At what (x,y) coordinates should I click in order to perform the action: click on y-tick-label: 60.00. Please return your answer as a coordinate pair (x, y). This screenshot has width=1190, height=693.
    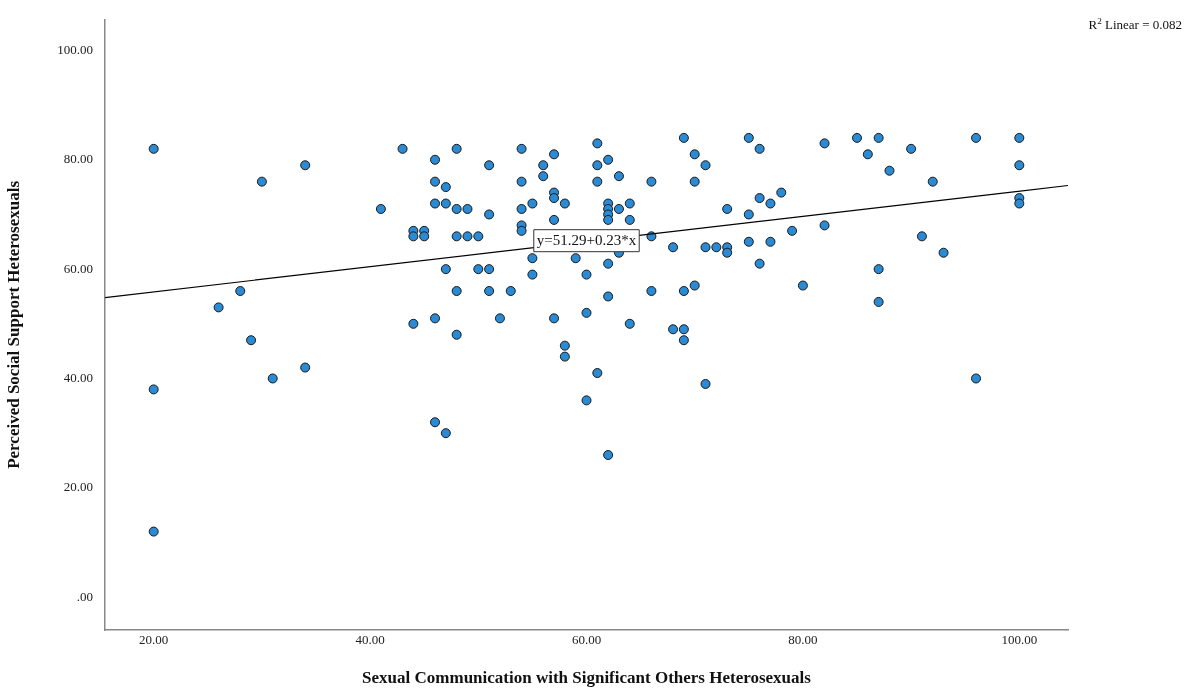
    Looking at the image, I should click on (78, 268).